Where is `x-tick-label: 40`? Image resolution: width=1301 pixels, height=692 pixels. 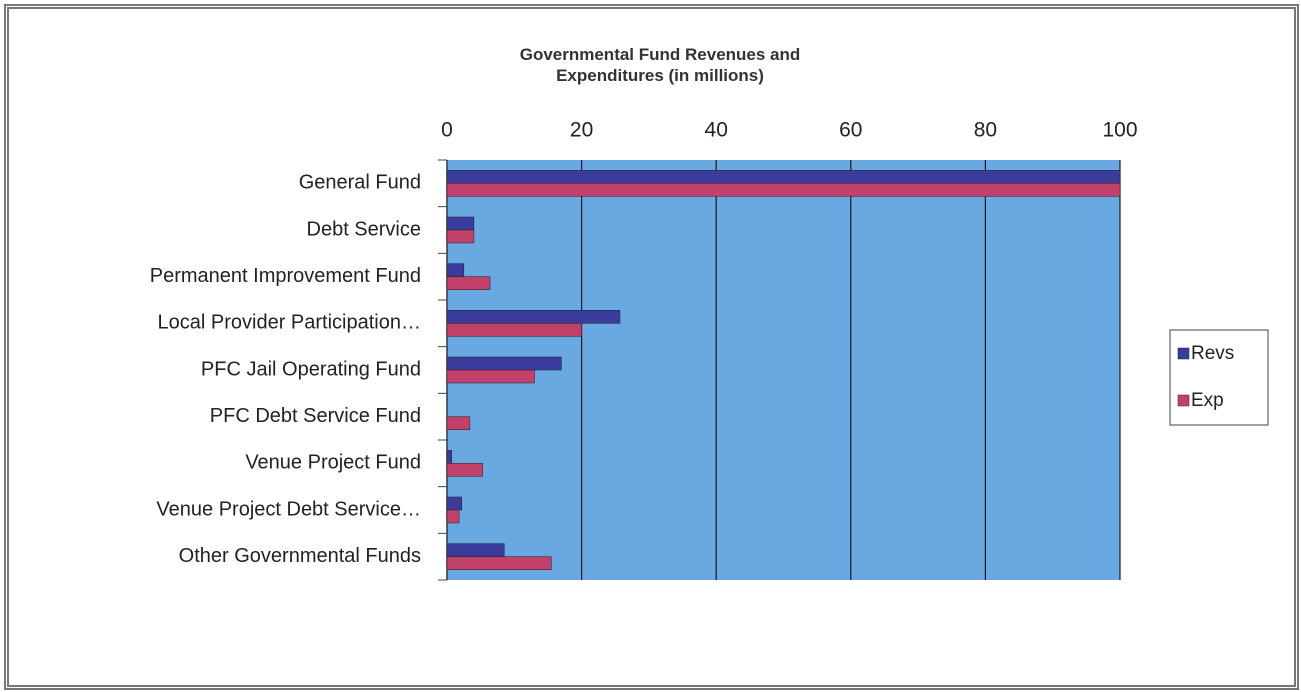
x-tick-label: 40 is located at coordinates (716, 130).